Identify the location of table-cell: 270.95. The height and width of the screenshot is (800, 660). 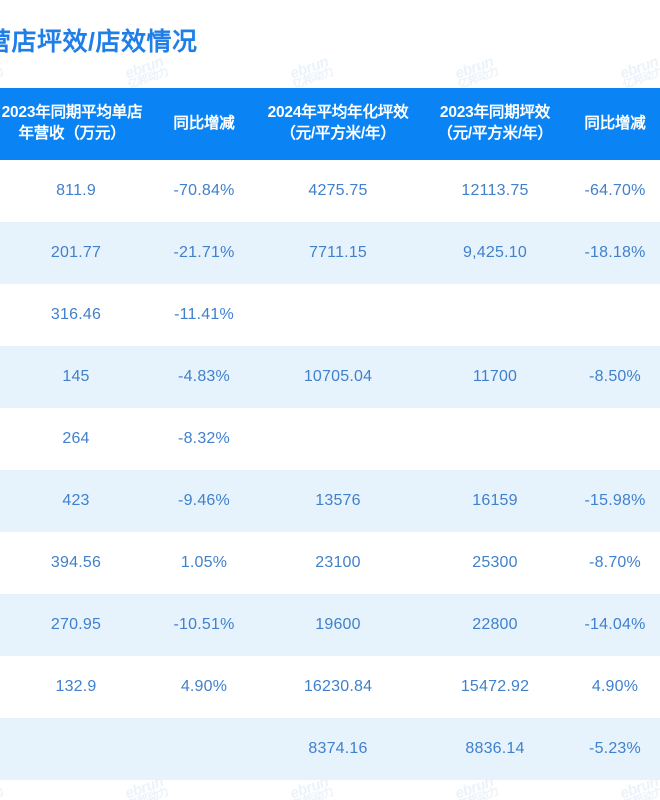
(76, 624).